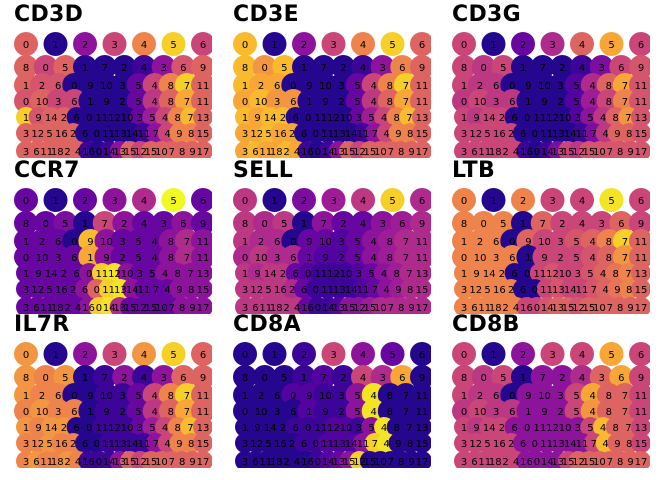  What do you see at coordinates (57, 308) in the screenshot?
I see `cluster-label: 18` at bounding box center [57, 308].